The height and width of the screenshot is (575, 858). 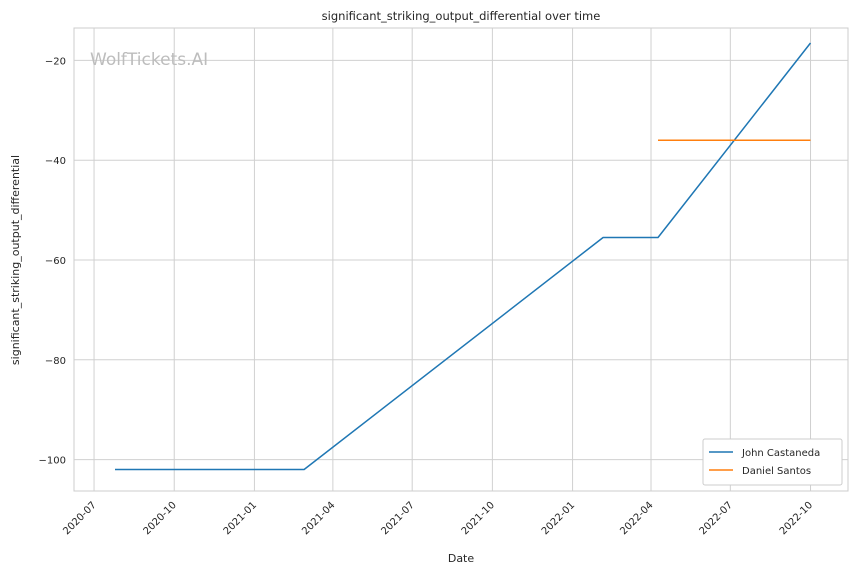 I want to click on x-tick-label: 2020-07, so click(x=79, y=518).